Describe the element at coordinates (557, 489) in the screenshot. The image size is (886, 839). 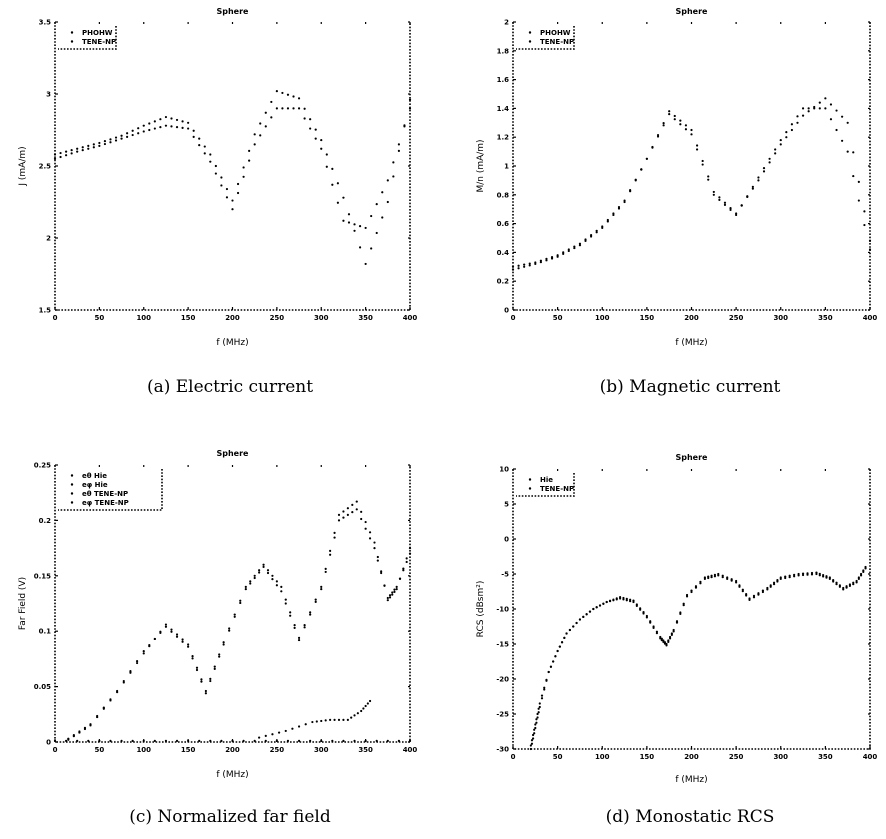
I see `legend-entry: TENE-NP` at that location.